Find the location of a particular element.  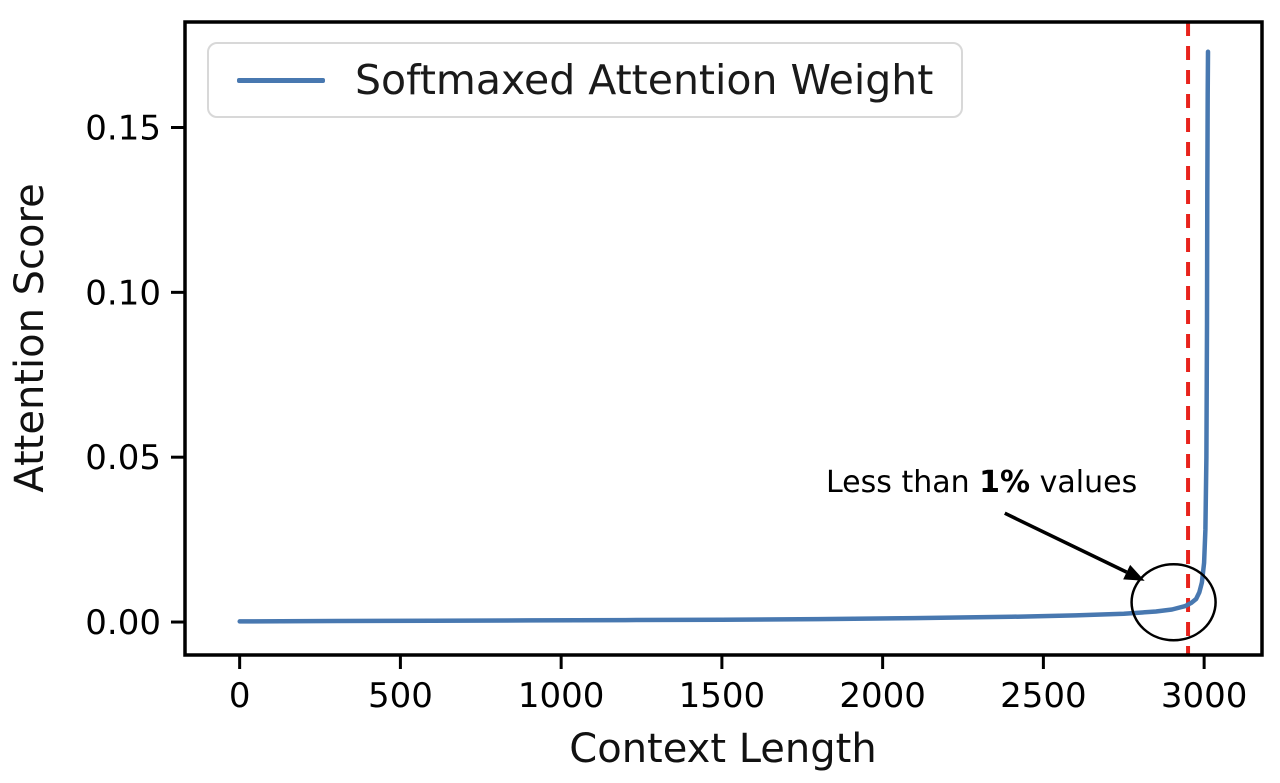

x-tick-label: 2500 is located at coordinates (1043, 696).